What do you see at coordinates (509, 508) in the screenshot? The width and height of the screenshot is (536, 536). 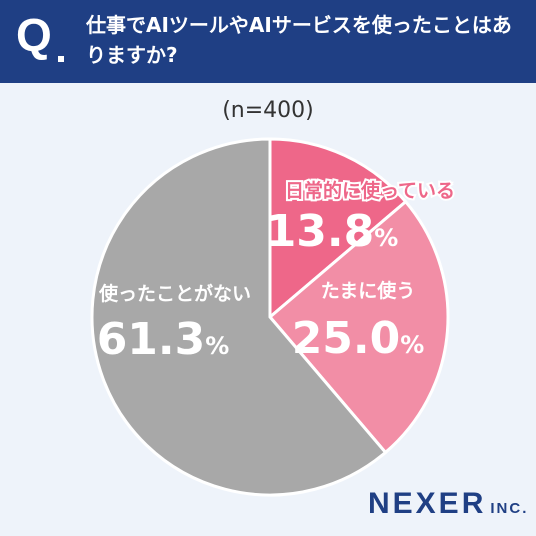 I see `logo-suffix-text: INC.` at bounding box center [509, 508].